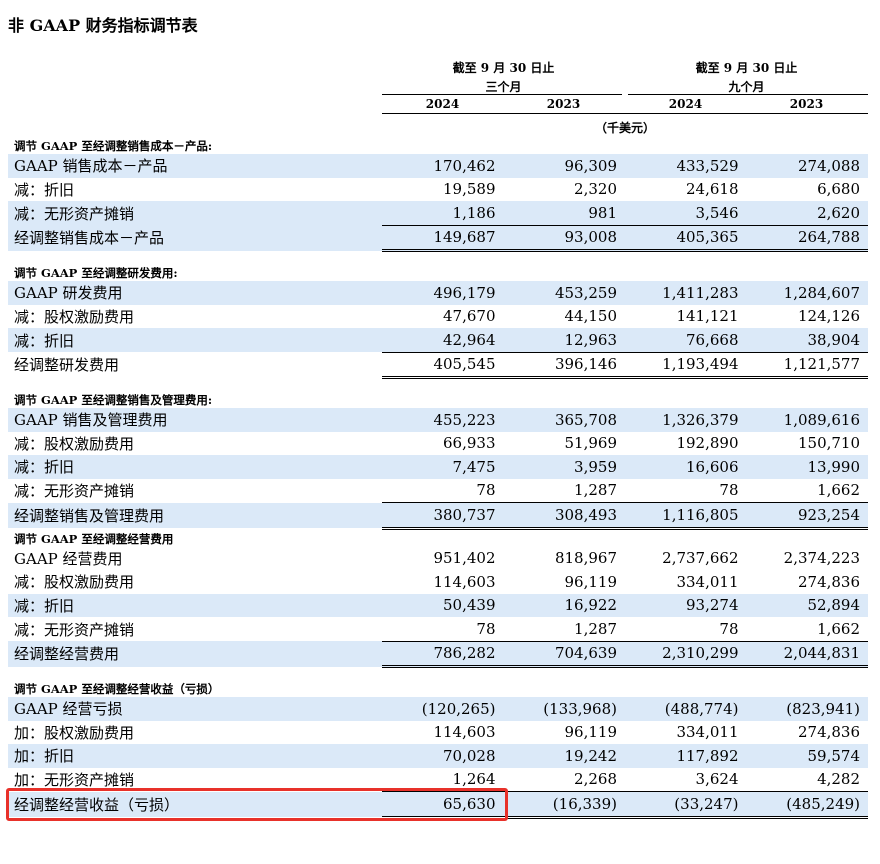 The width and height of the screenshot is (880, 864). What do you see at coordinates (195, 654) in the screenshot?
I see `row-label: 经调整经营费用` at bounding box center [195, 654].